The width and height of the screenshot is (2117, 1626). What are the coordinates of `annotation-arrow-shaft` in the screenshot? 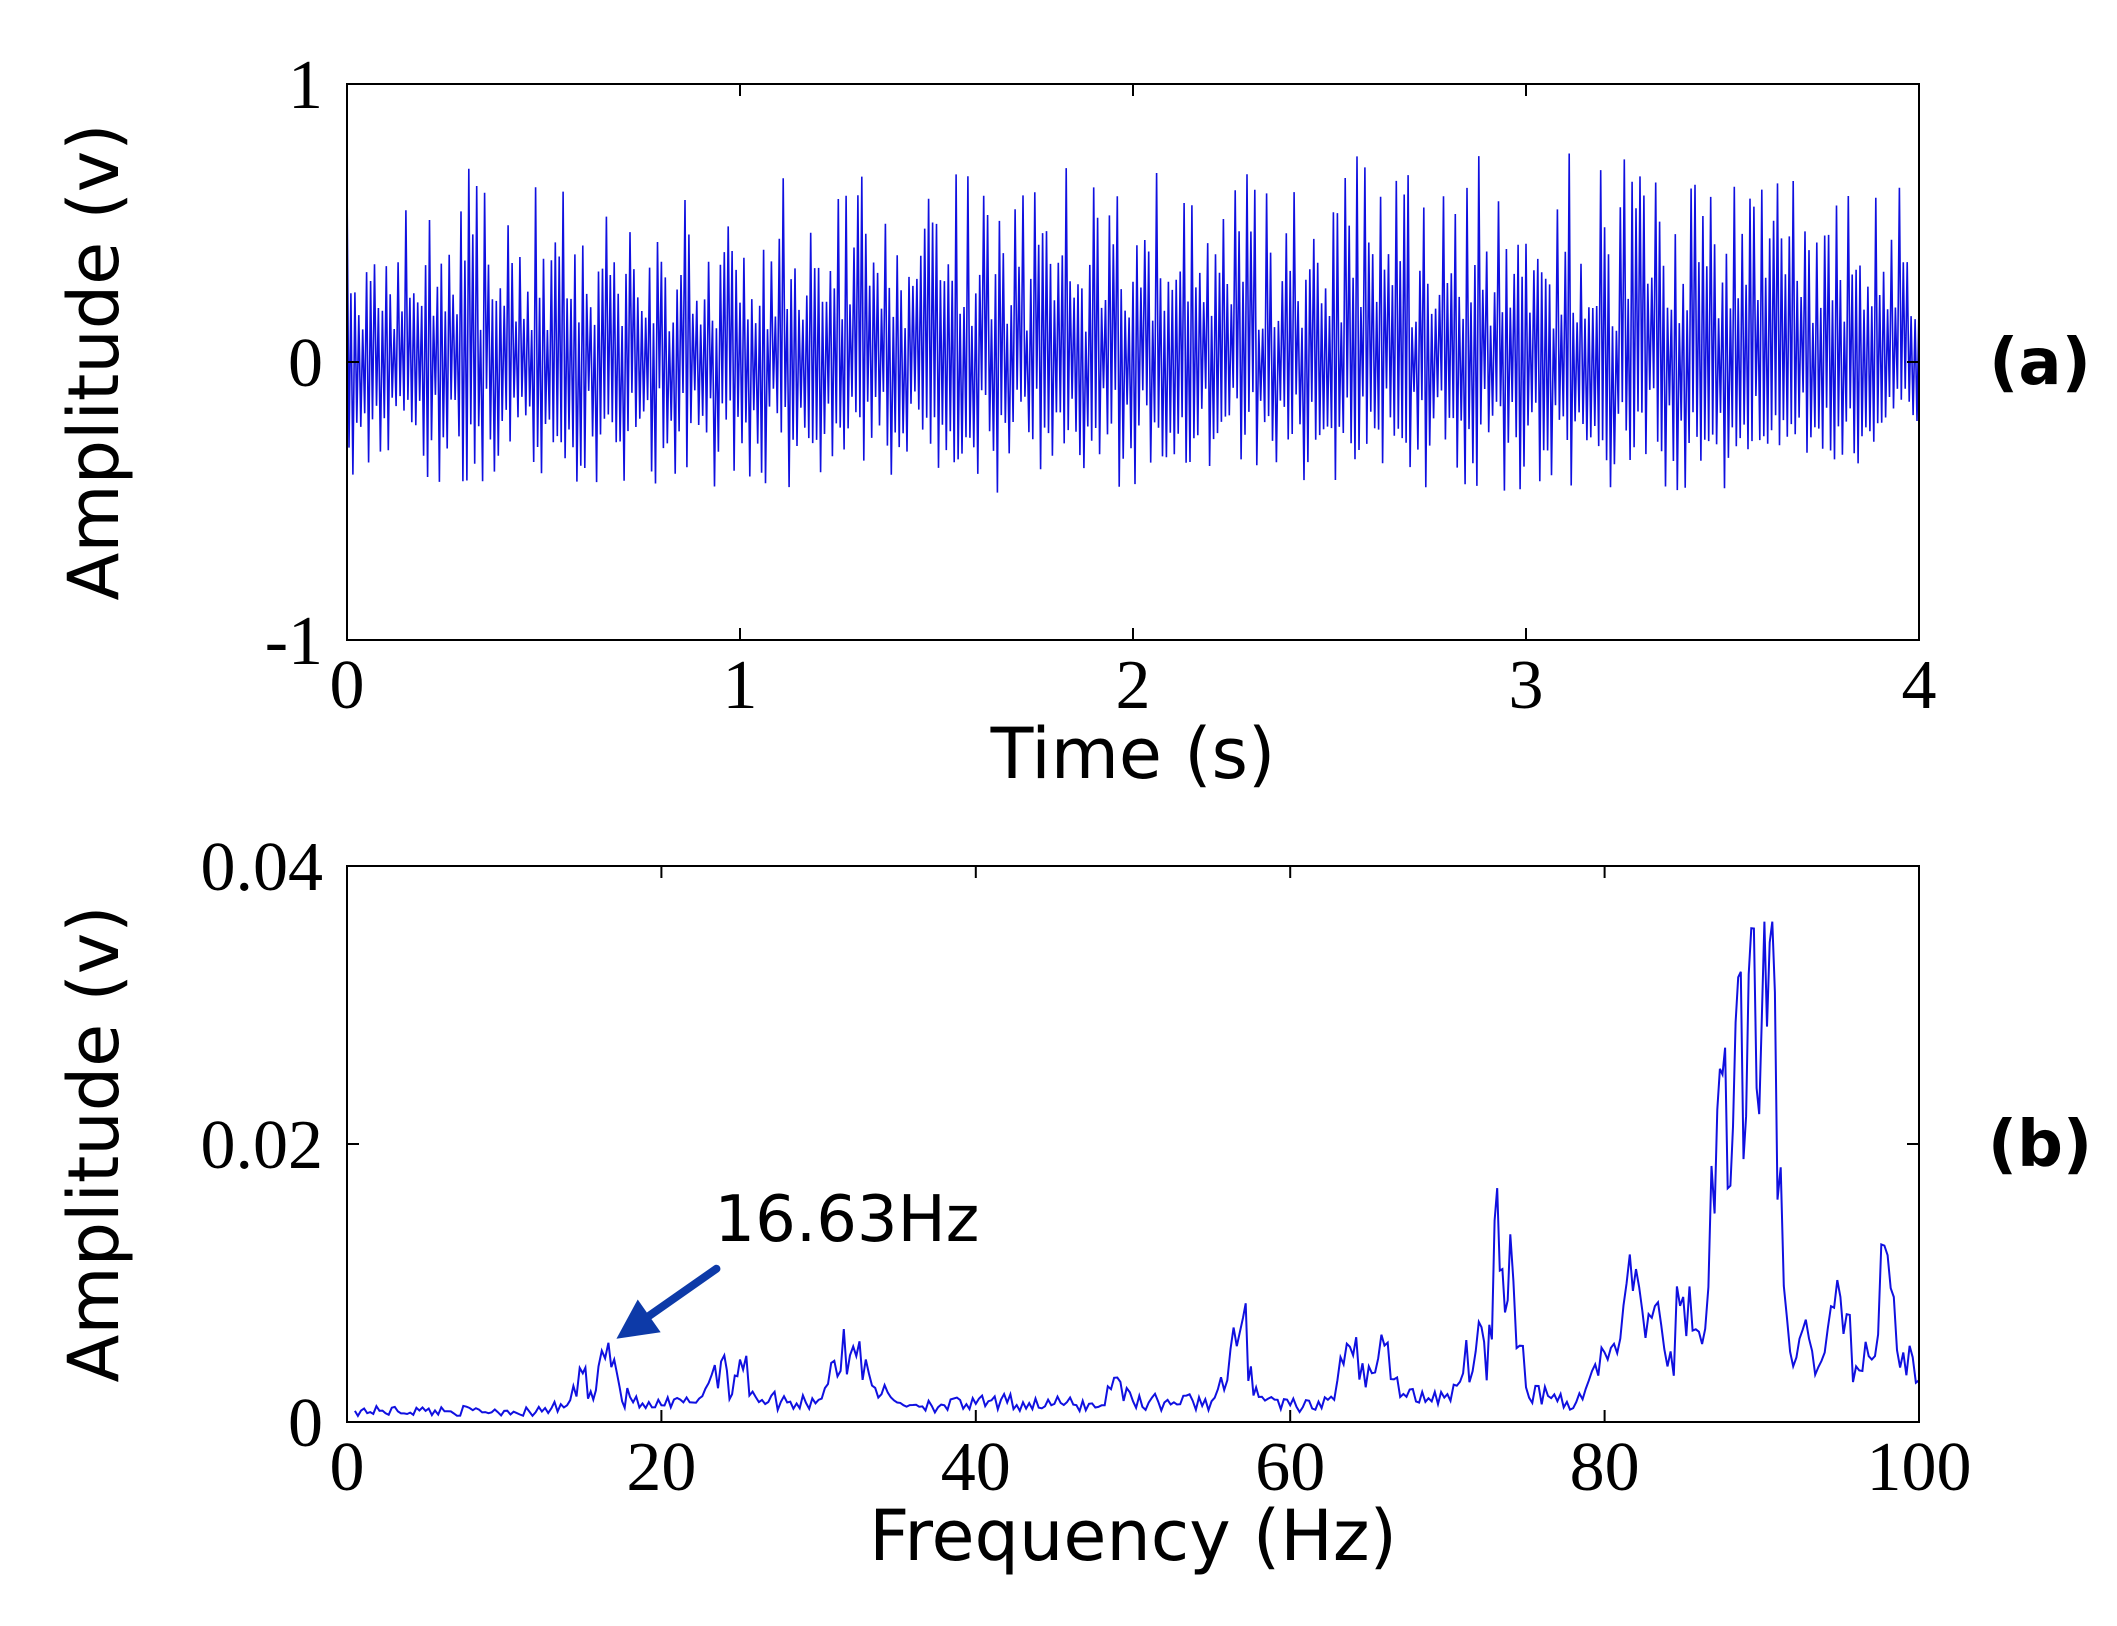 It's located at (683, 1292).